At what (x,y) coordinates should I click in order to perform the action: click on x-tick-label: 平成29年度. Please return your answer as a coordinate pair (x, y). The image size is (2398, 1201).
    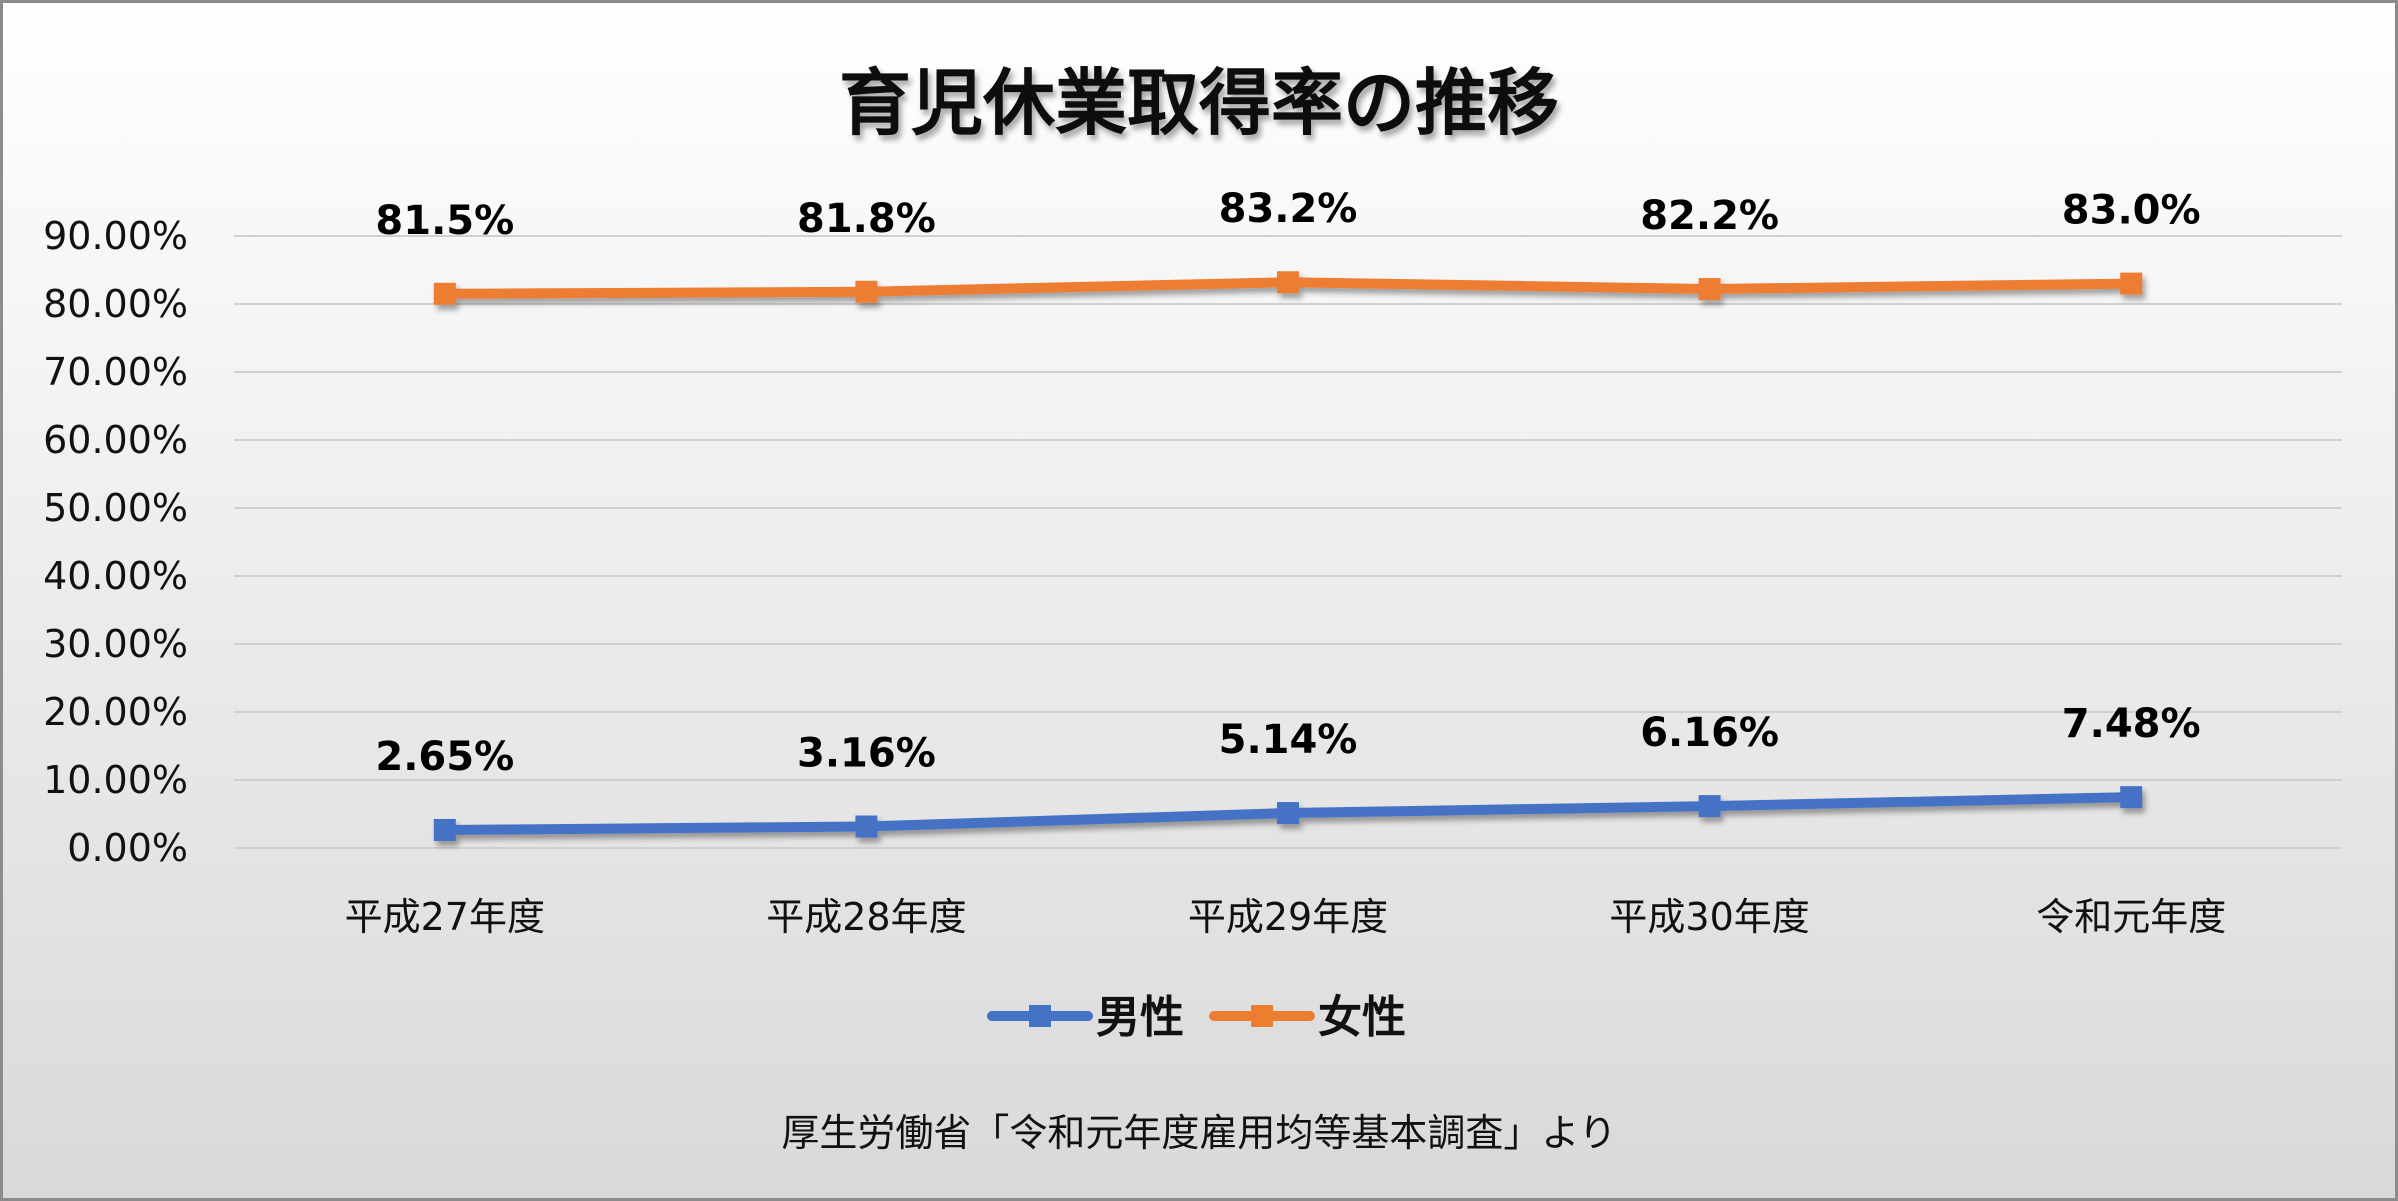
    Looking at the image, I should click on (1288, 917).